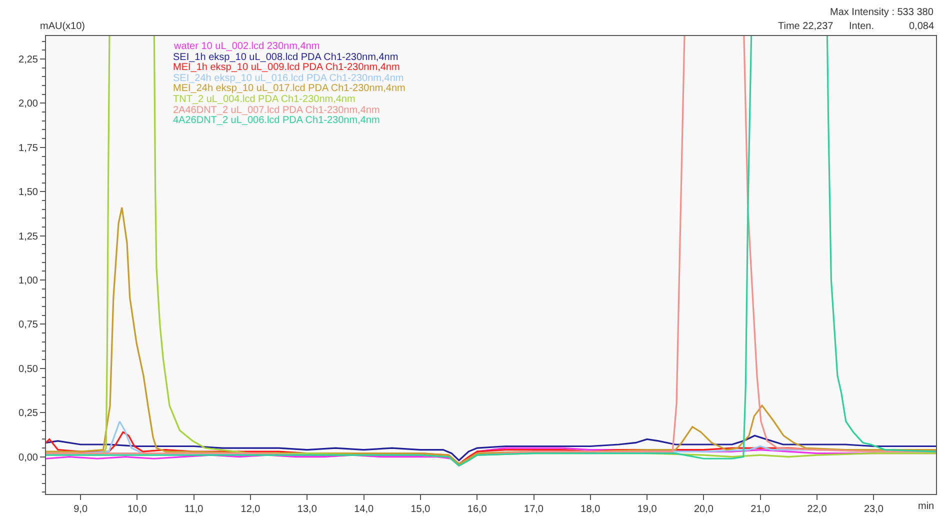  What do you see at coordinates (137, 509) in the screenshot?
I see `x-tick-label: 10,0` at bounding box center [137, 509].